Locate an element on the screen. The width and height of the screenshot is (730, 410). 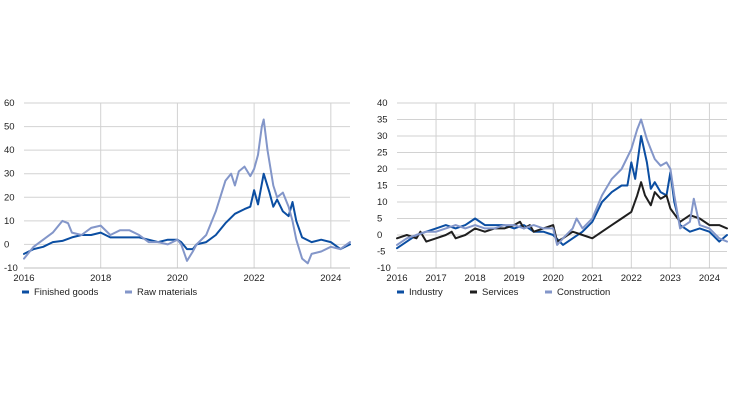
y-tick-label: -5 is located at coordinates (381, 252).